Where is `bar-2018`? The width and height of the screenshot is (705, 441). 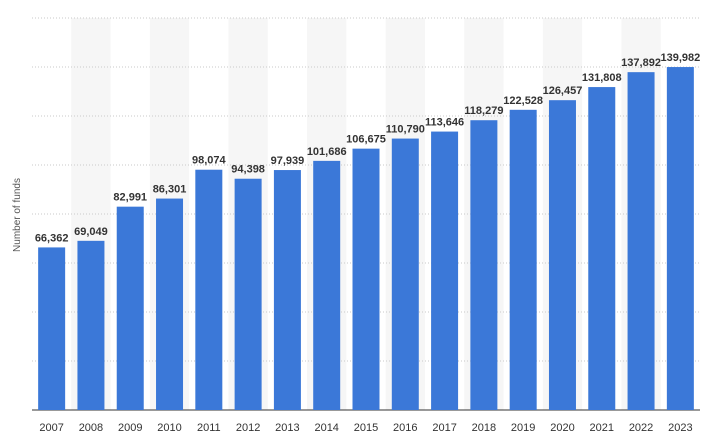 bar-2018 is located at coordinates (484, 265).